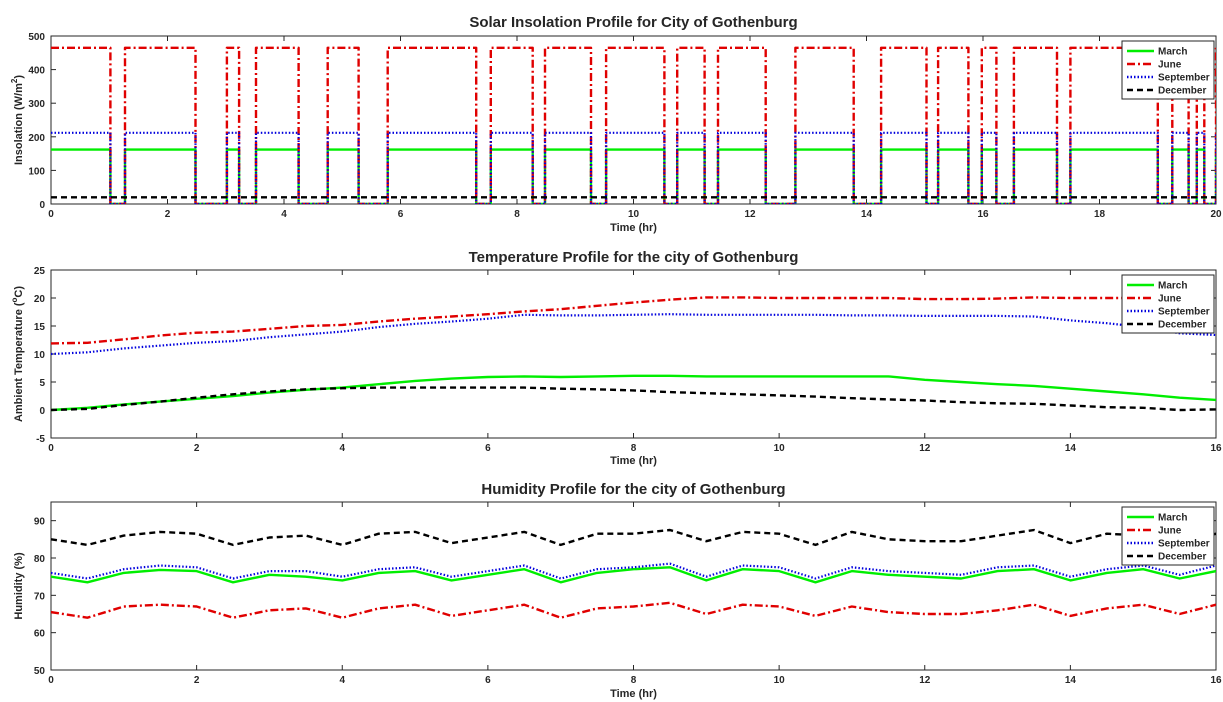 Image resolution: width=1223 pixels, height=702 pixels. What do you see at coordinates (36, 171) in the screenshot?
I see `y-tick-label: 100` at bounding box center [36, 171].